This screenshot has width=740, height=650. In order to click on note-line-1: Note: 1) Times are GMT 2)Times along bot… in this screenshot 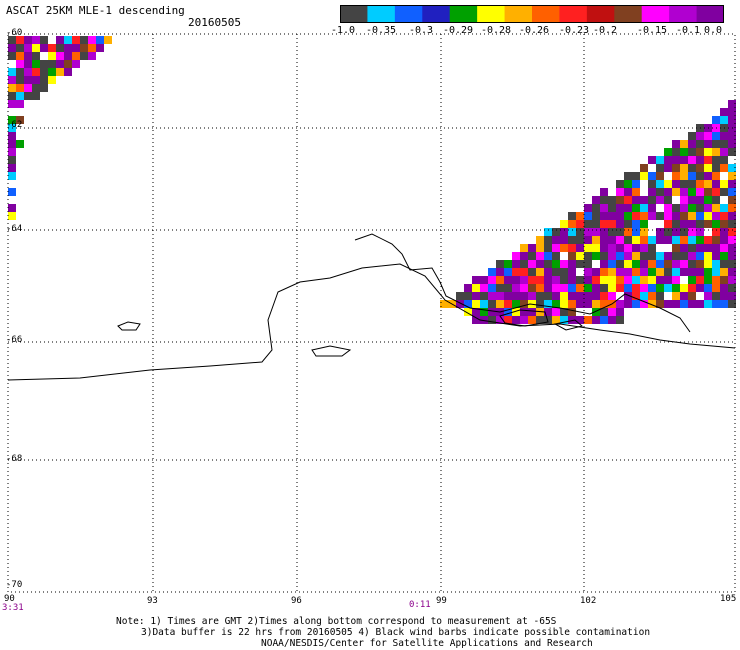, I will do `click(336, 621)`.